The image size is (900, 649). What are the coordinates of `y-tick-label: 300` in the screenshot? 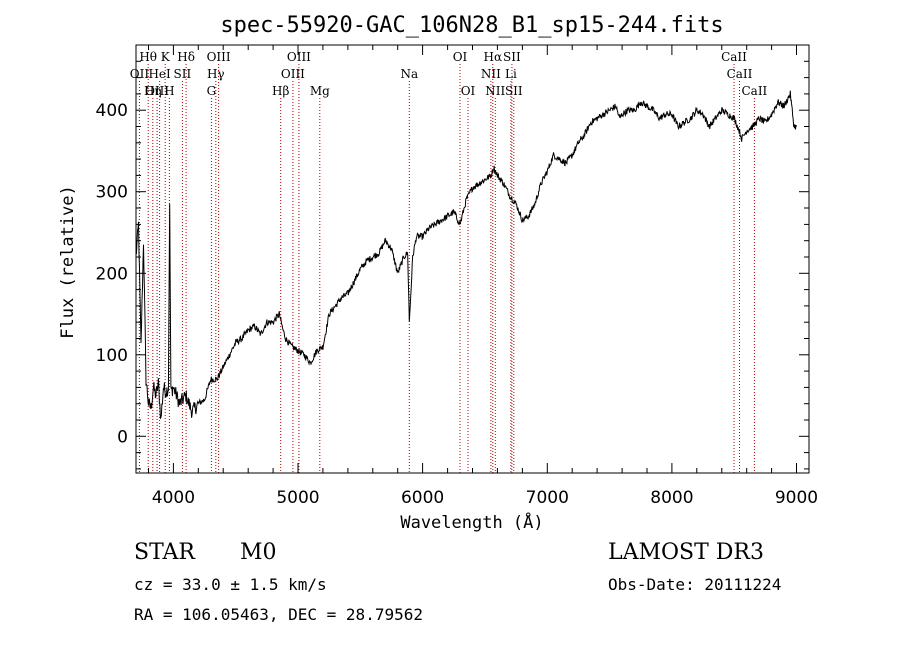 It's located at (112, 193).